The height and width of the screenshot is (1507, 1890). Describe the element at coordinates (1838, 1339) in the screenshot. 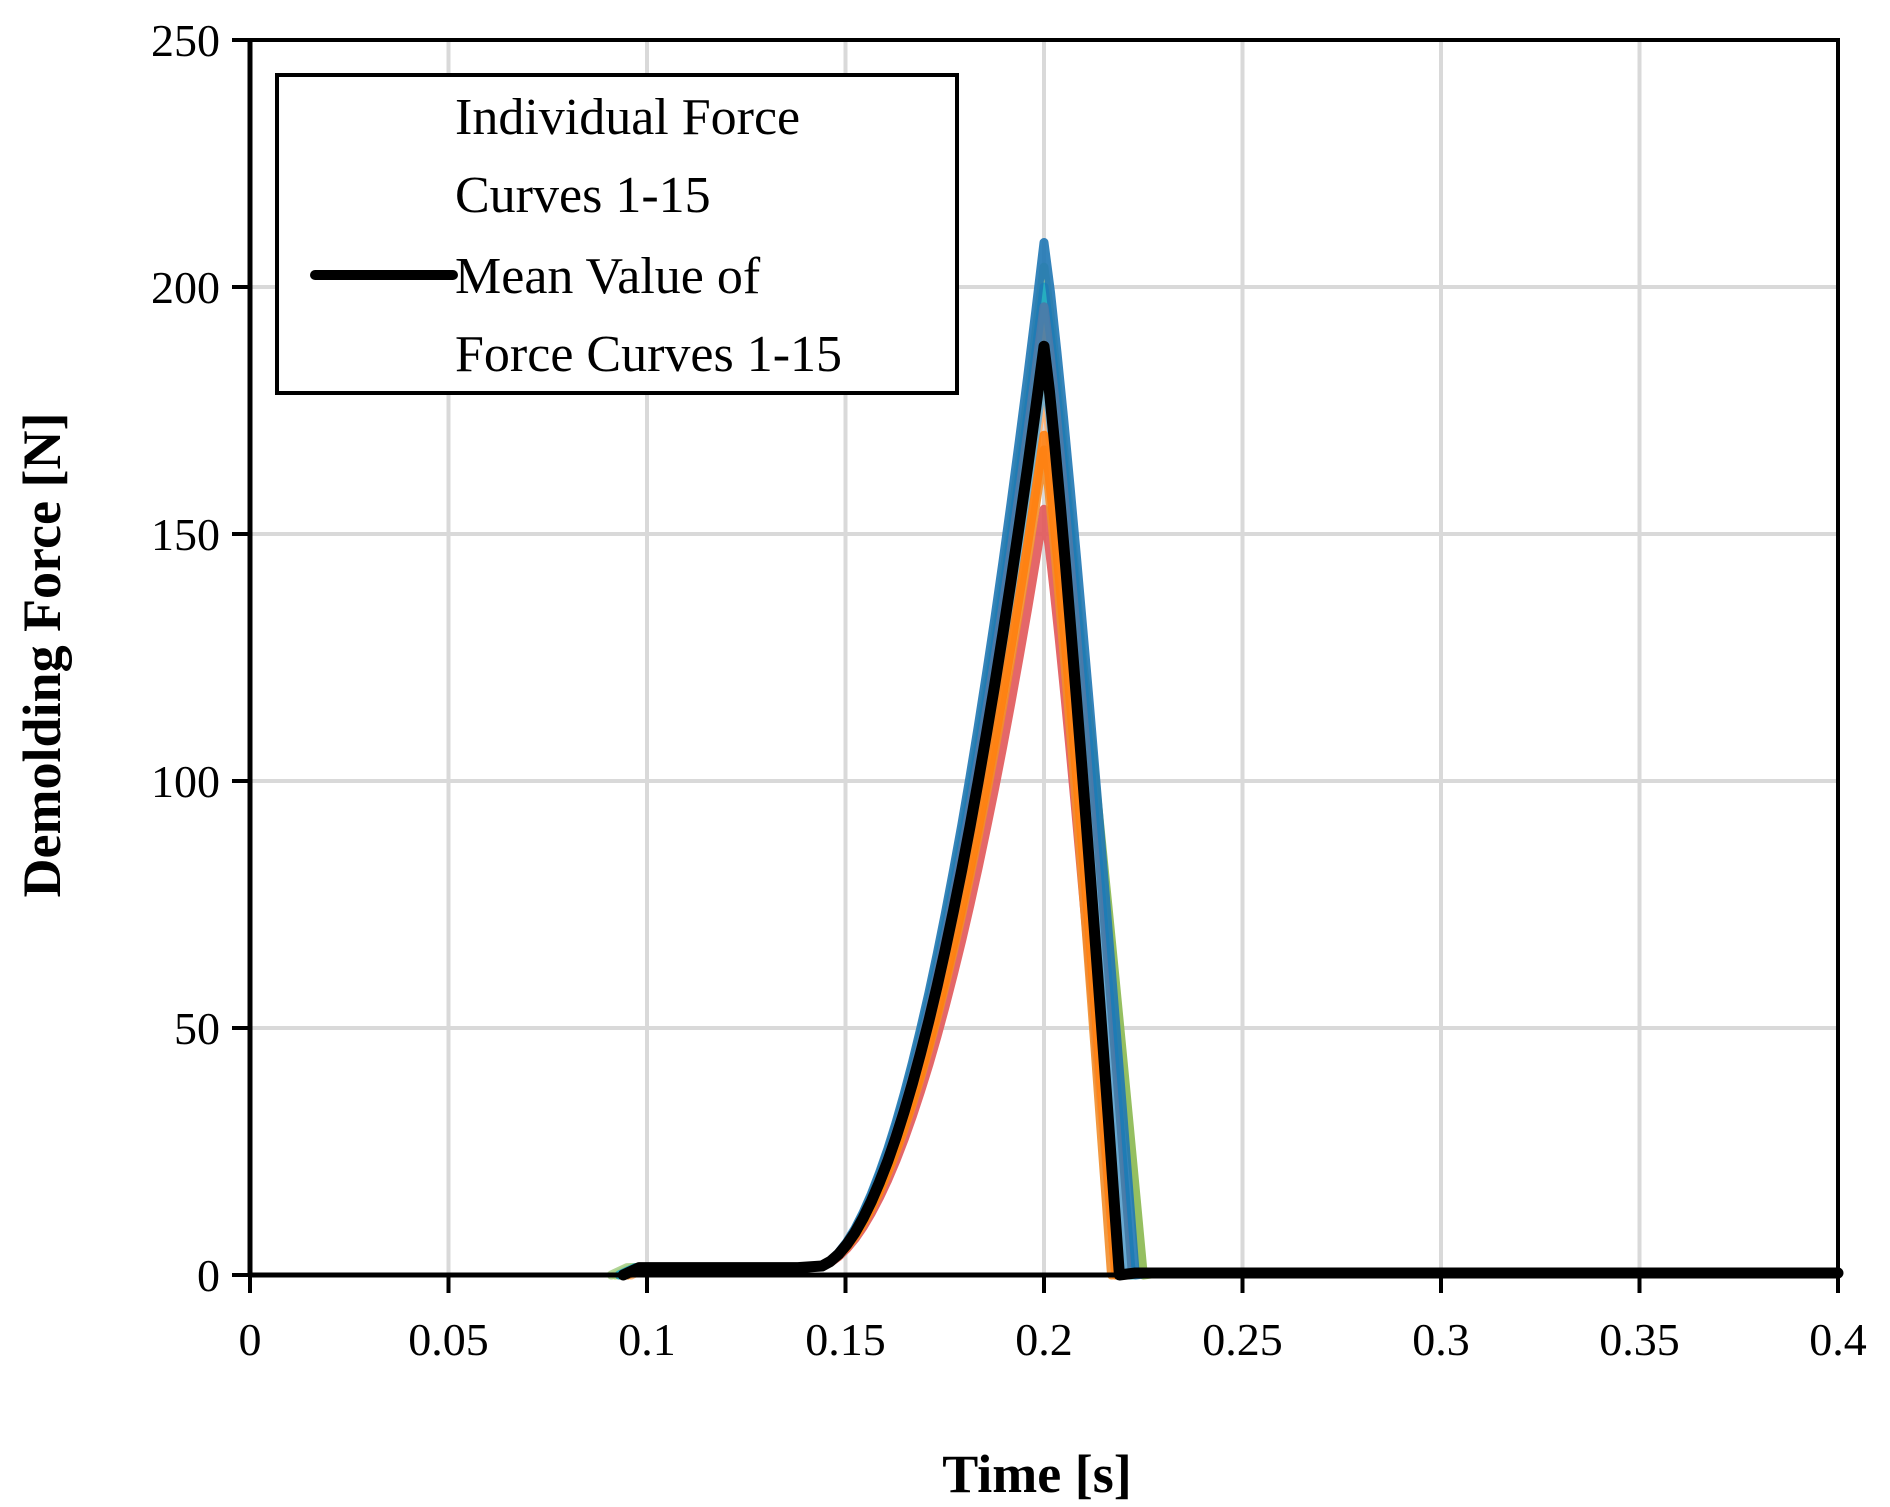

I see `x-tick-label-8: 0.4` at that location.